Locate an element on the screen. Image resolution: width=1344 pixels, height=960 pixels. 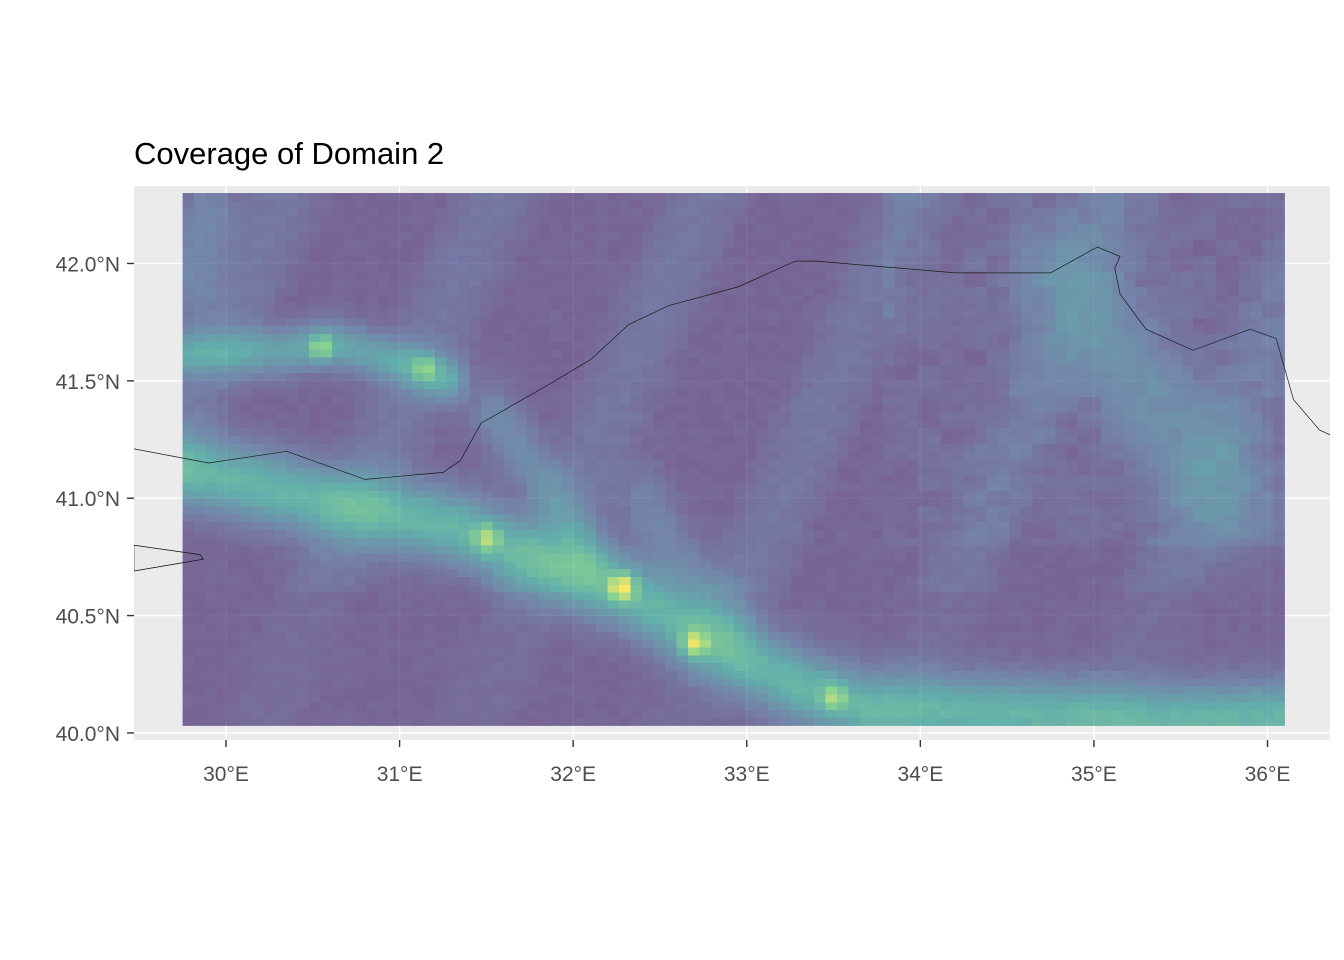
x-tick-label-2: 32°E is located at coordinates (573, 774).